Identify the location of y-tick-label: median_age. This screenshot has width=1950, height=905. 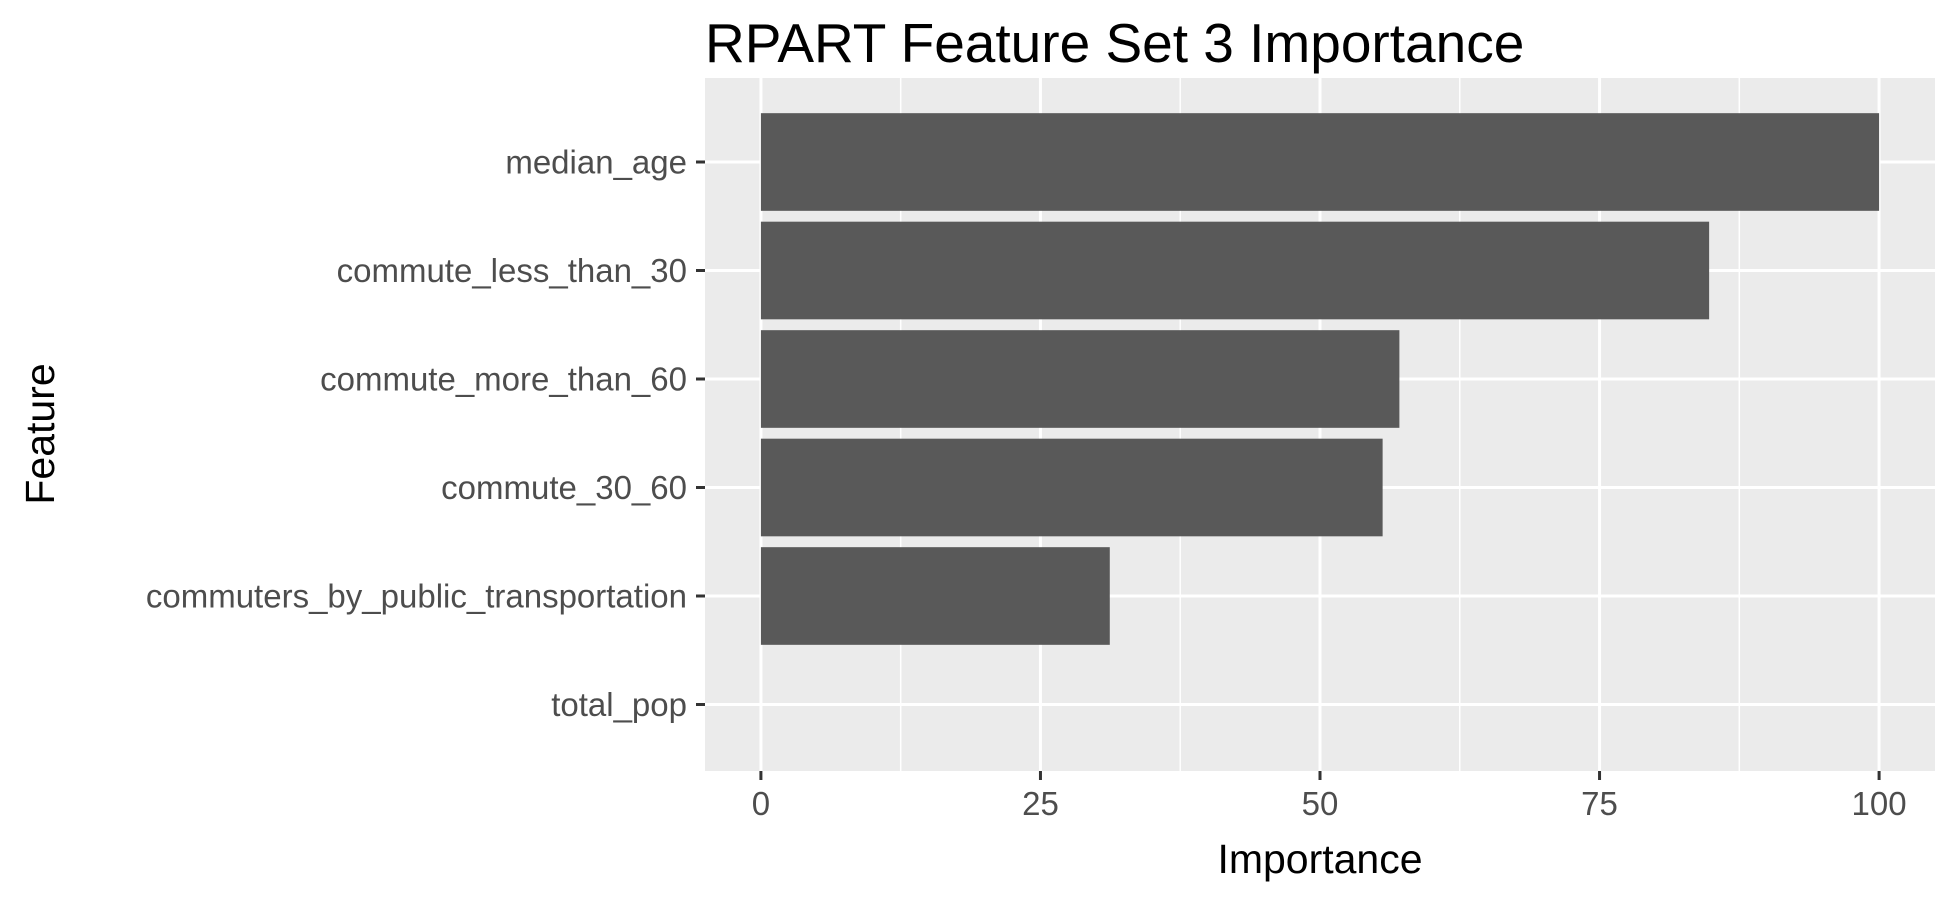
(596, 162).